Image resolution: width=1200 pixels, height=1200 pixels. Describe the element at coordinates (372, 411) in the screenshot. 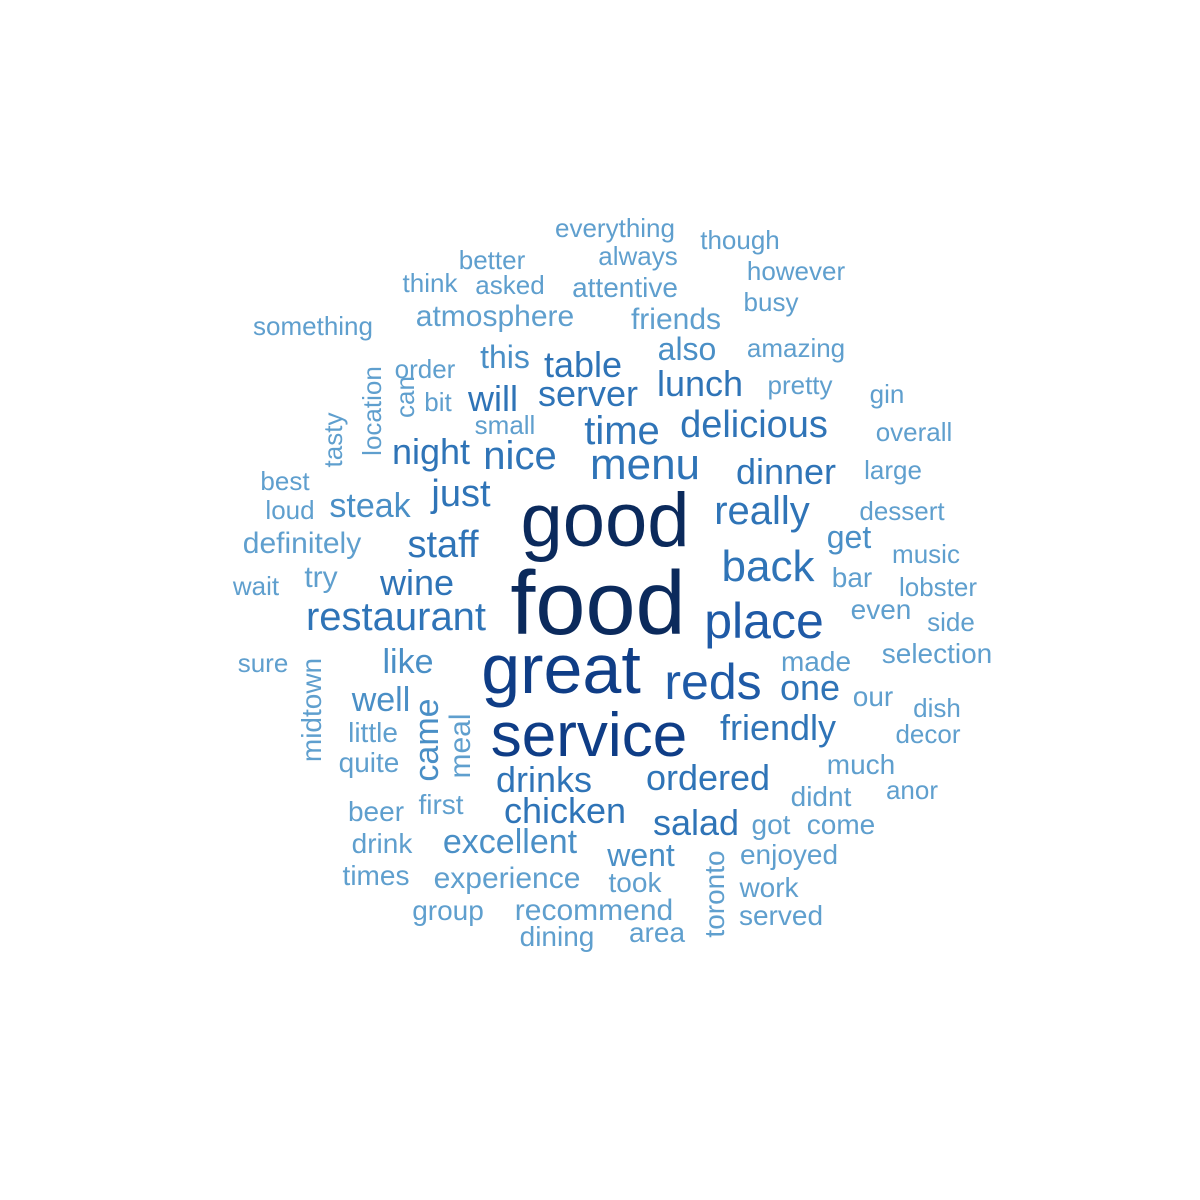

I see `word-location: location` at that location.